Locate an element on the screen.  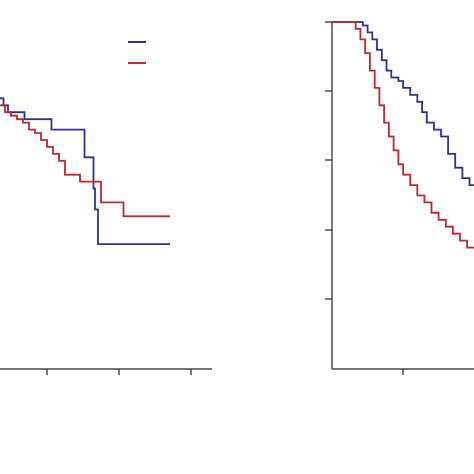
left-series-red is located at coordinates (85, 161).